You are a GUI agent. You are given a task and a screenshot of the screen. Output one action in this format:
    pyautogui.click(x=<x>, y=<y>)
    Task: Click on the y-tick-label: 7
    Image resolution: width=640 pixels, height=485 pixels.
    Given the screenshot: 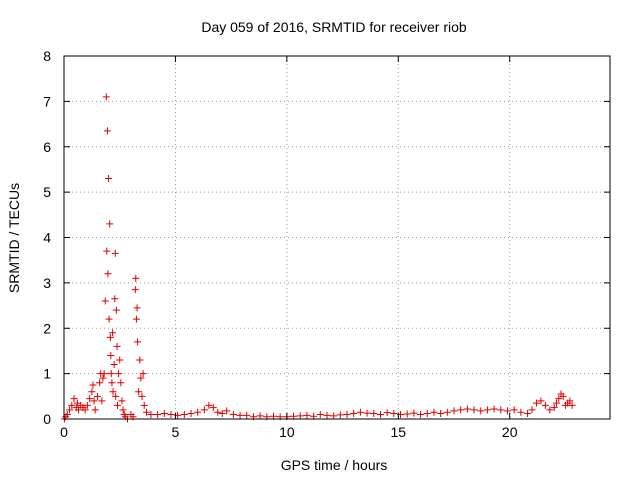 What is the action you would take?
    pyautogui.click(x=47, y=101)
    